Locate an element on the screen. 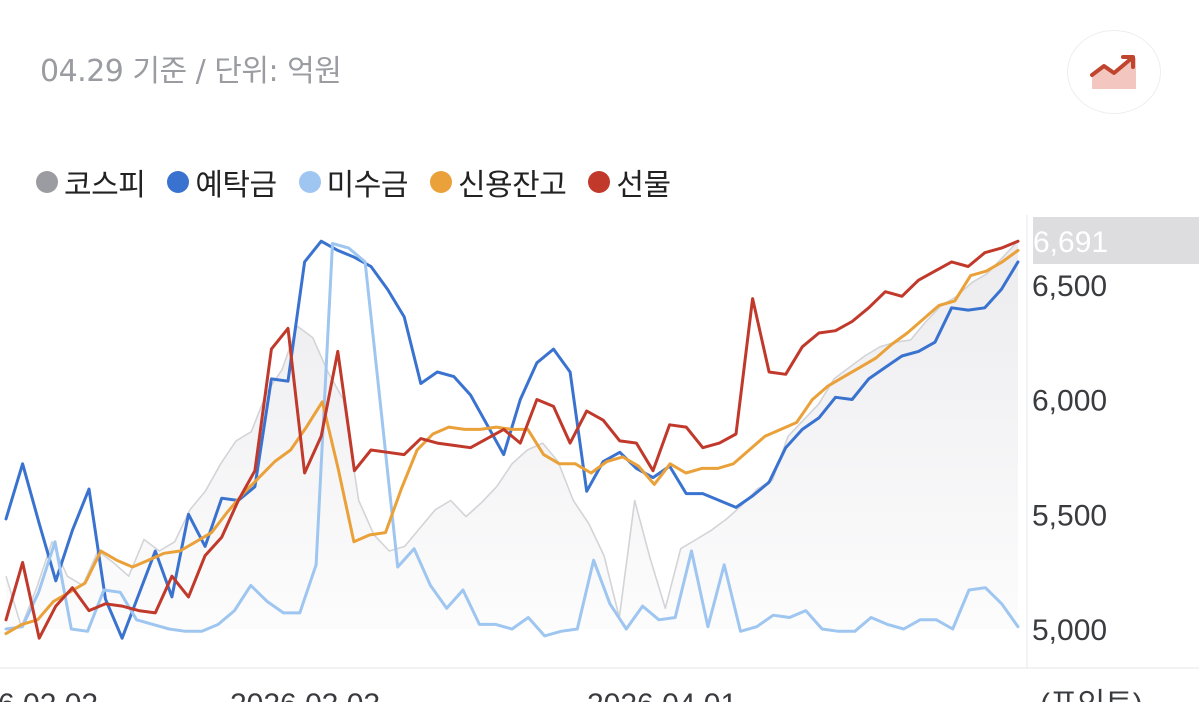 This screenshot has width=1199, height=702. legend-item-futures: 선물 is located at coordinates (629, 182).